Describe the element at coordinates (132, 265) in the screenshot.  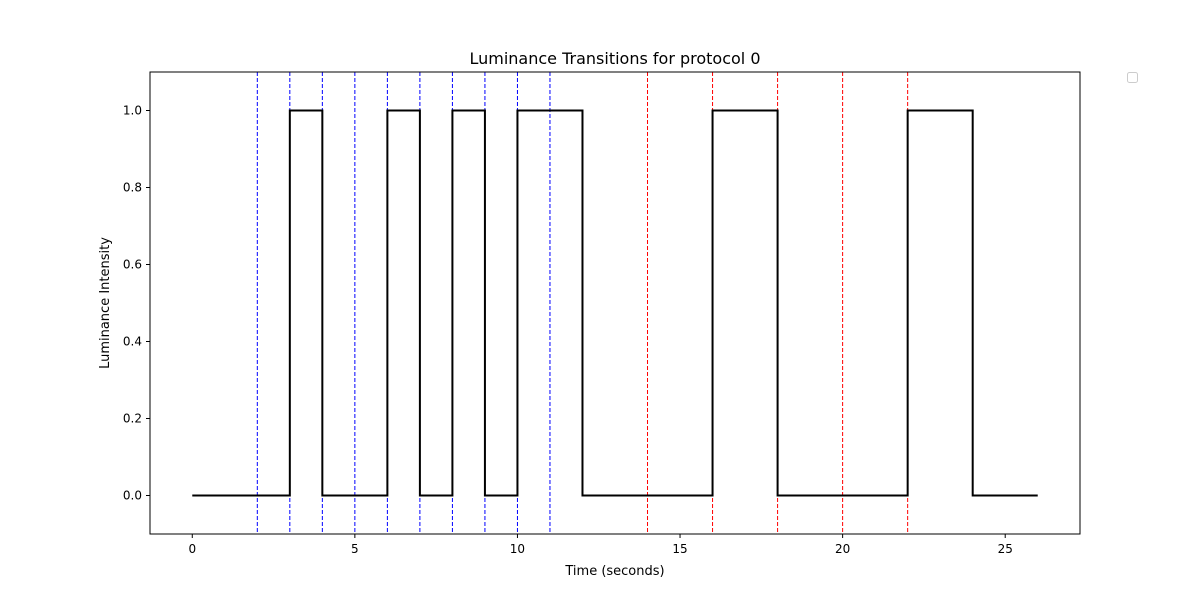
I see `y-tick-label: 0.6` at that location.